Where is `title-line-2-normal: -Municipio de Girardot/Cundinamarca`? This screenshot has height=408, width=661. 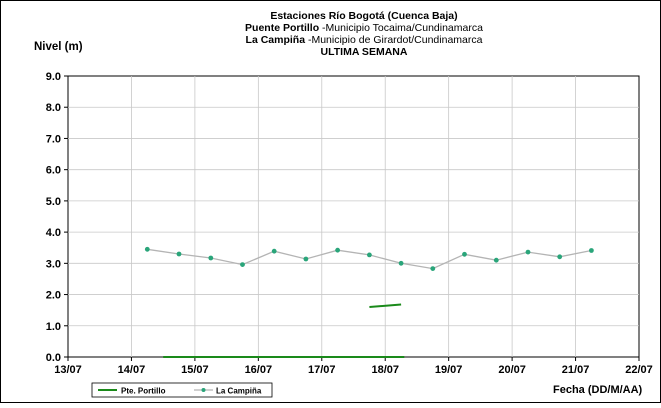
title-line-2-normal: -Municipio de Girardot/Cundinamarca is located at coordinates (394, 40).